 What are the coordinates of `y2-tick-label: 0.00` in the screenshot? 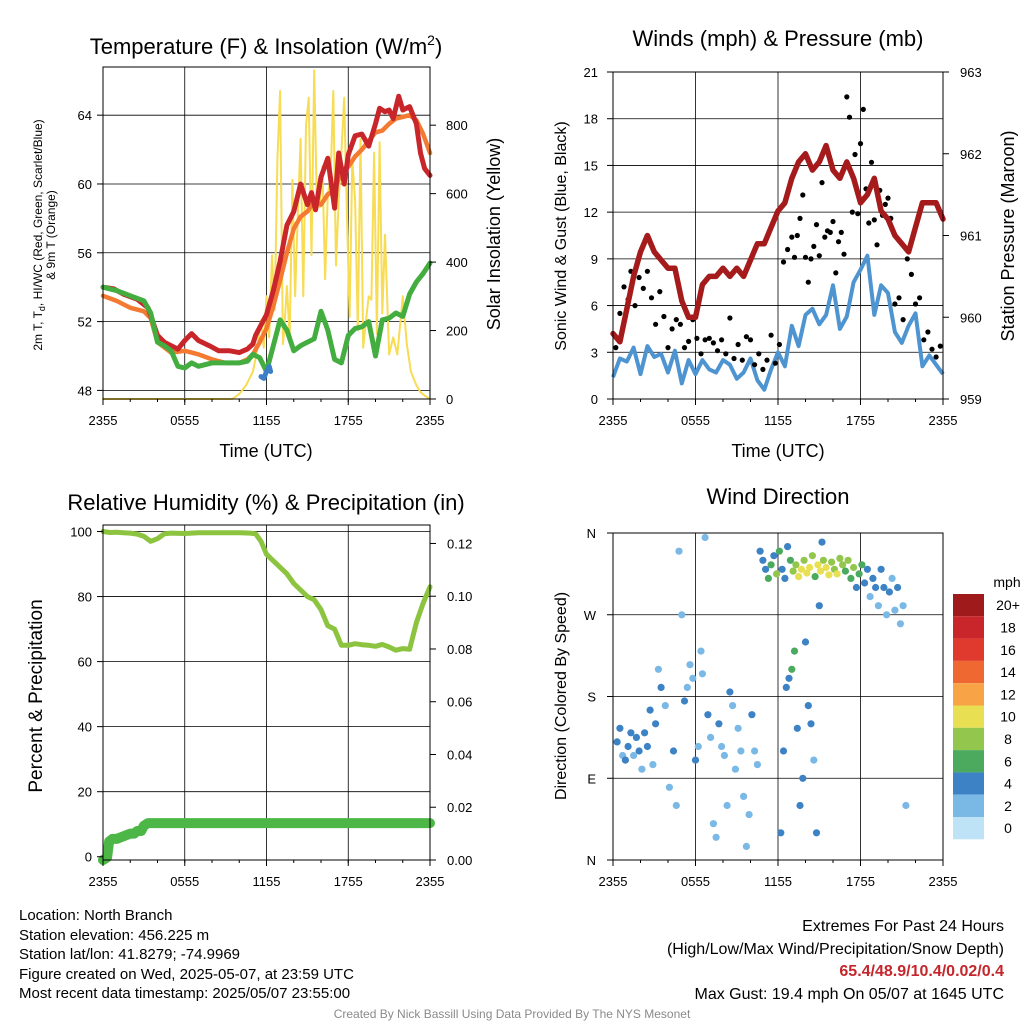 It's located at (459, 860).